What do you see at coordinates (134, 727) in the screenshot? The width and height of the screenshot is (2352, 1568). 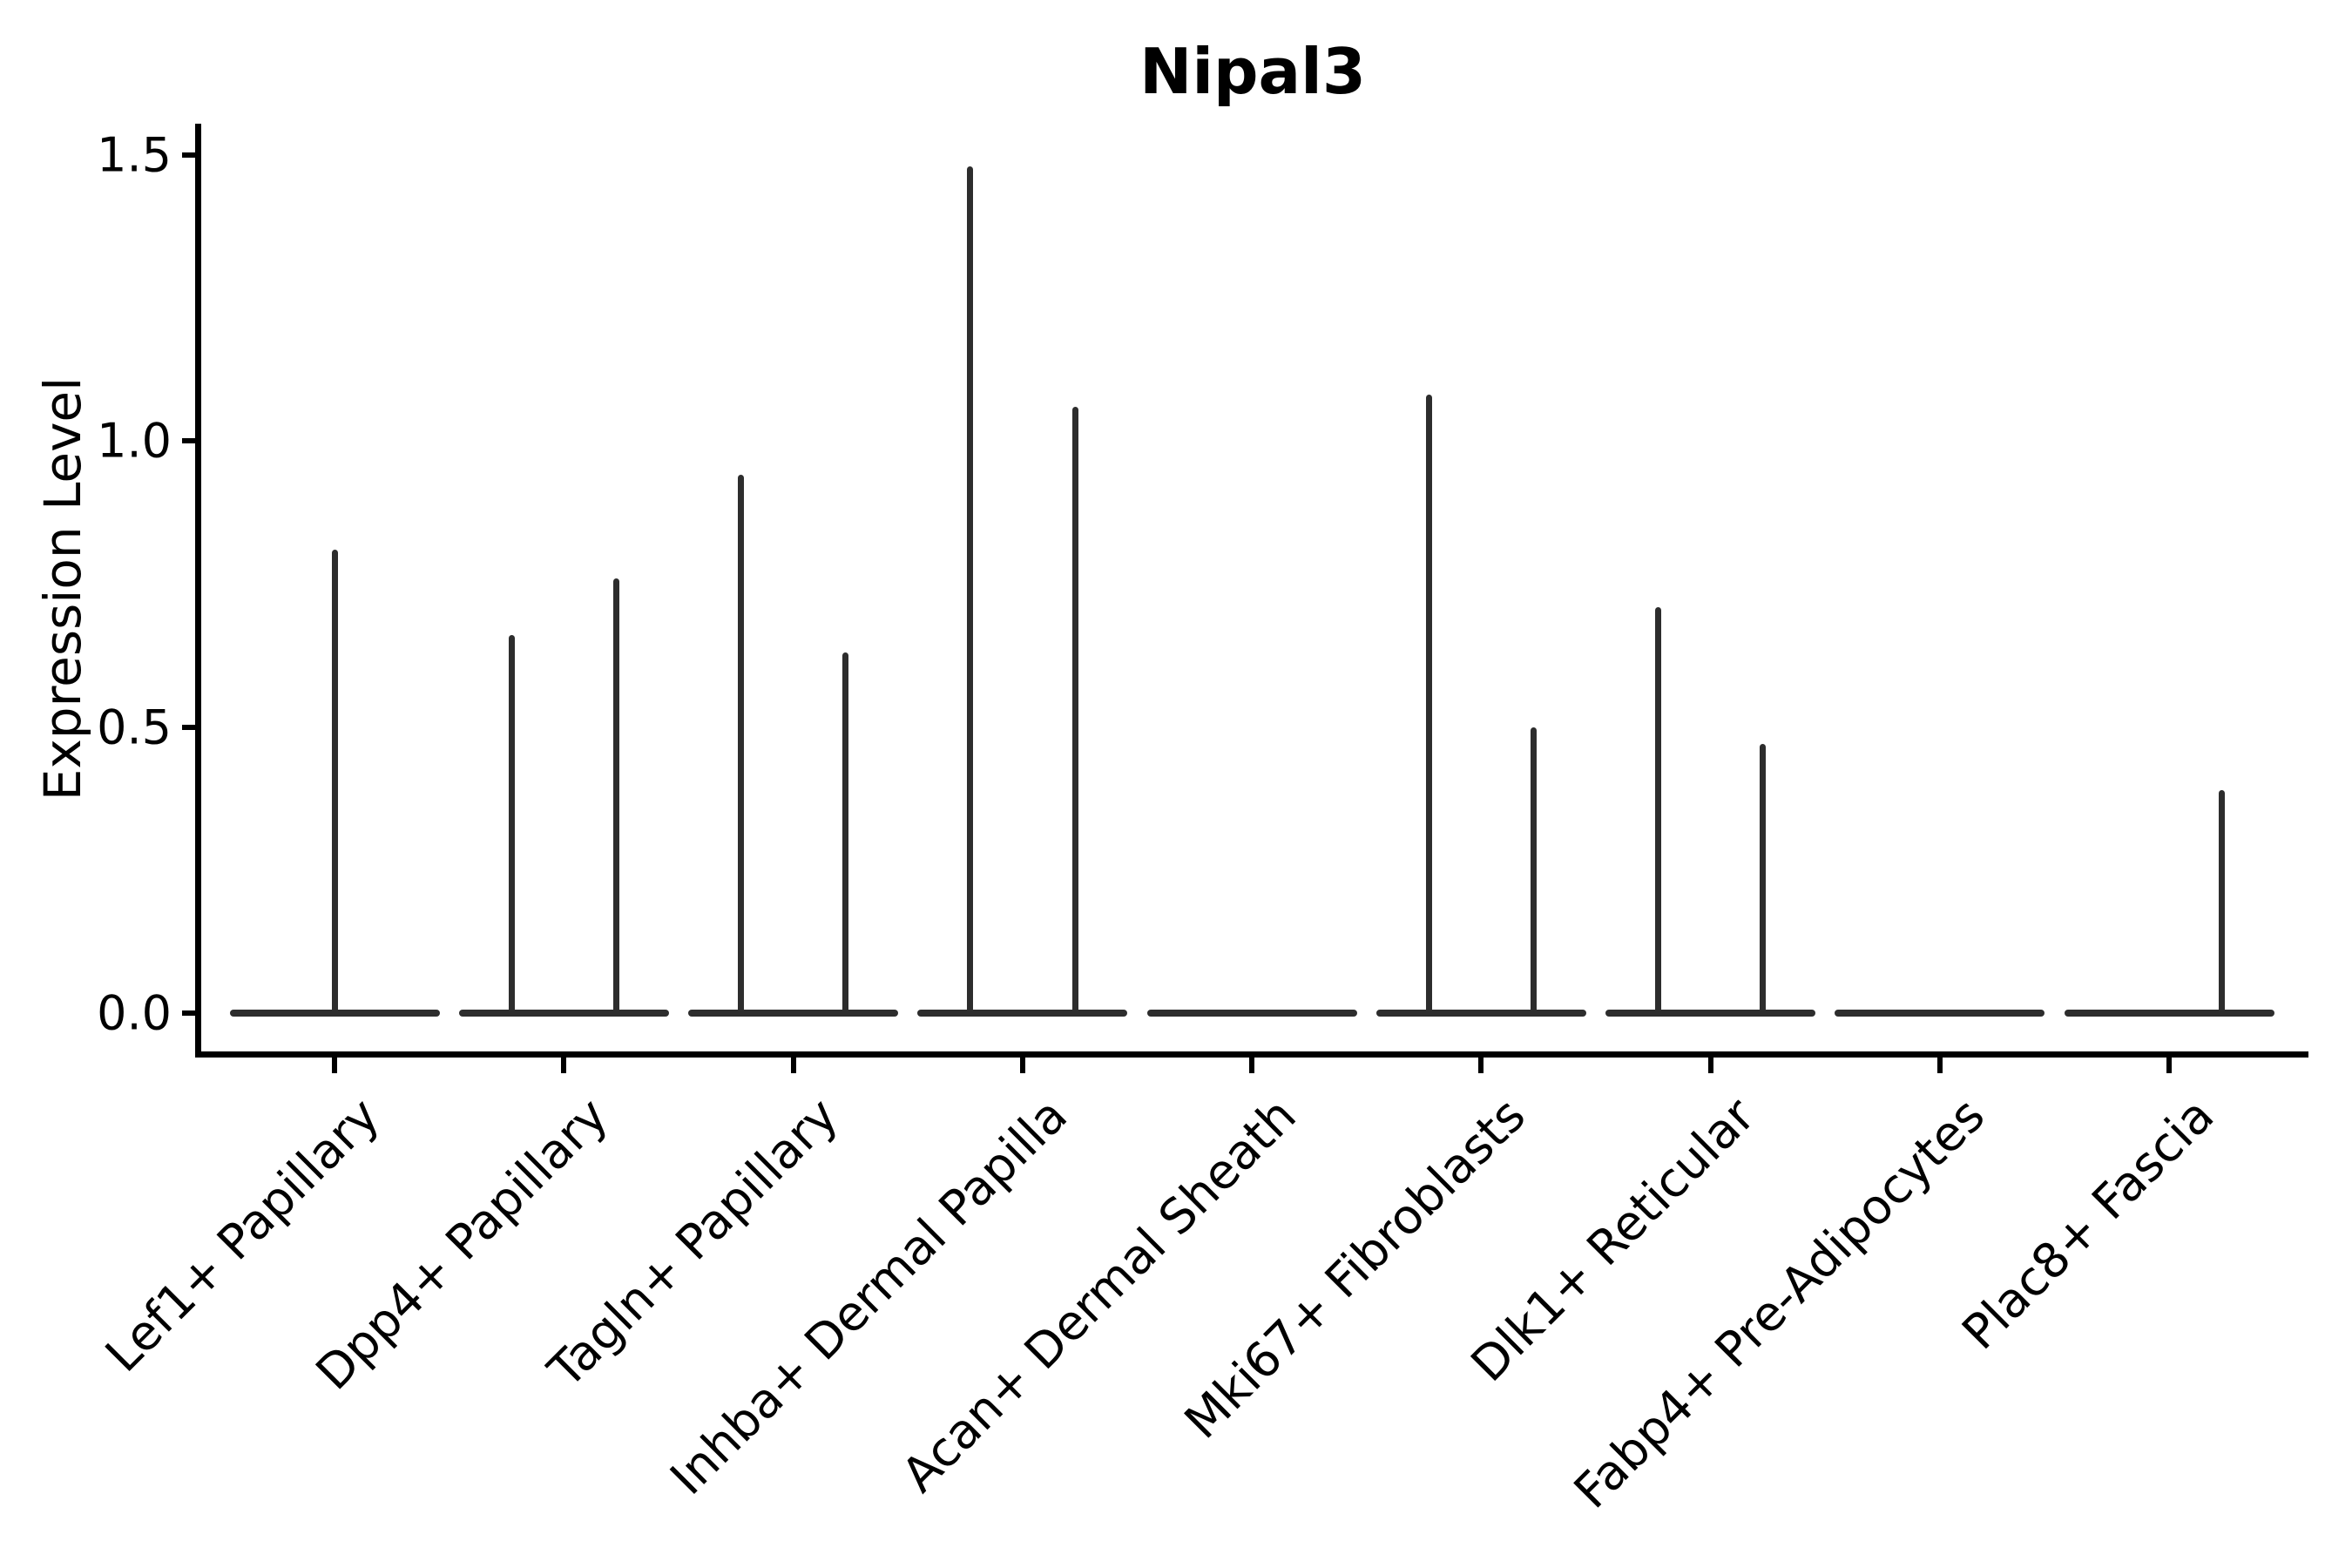 I see `y-tick-label: 0.5` at bounding box center [134, 727].